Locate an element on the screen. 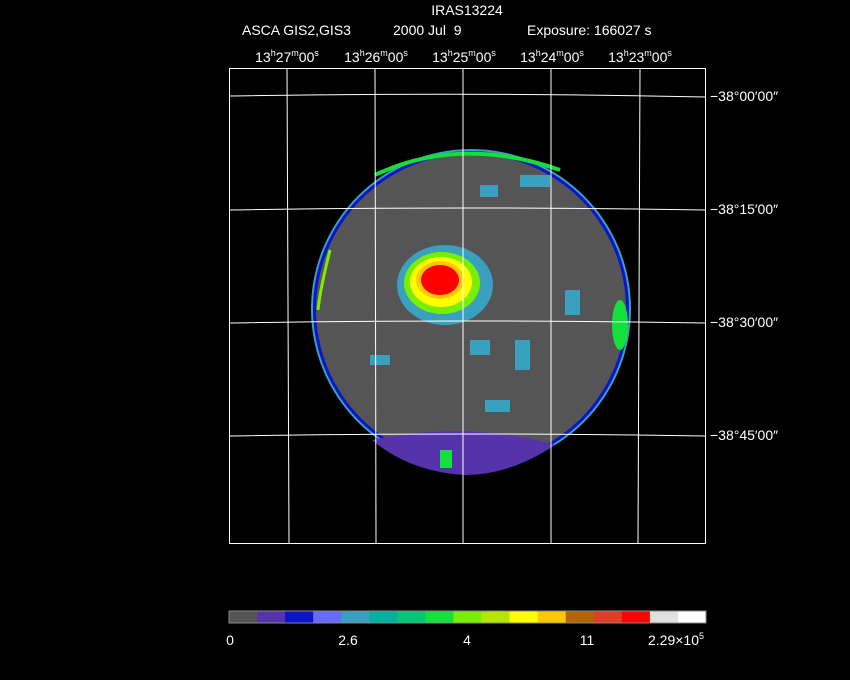 The image size is (850, 680). instrument: ASCA GIS2,GIS3 is located at coordinates (296, 30).